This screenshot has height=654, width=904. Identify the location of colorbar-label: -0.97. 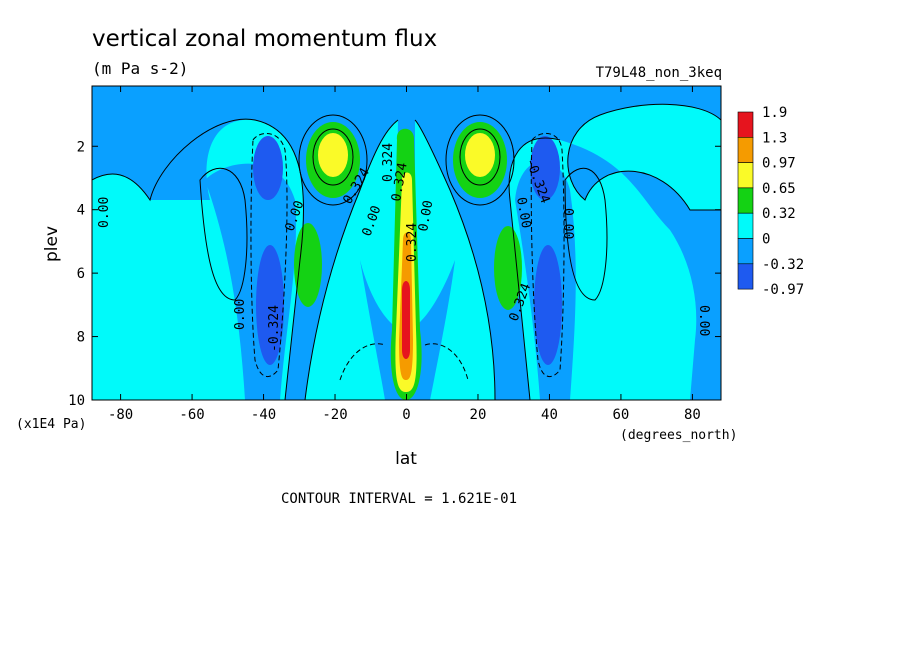
(783, 290).